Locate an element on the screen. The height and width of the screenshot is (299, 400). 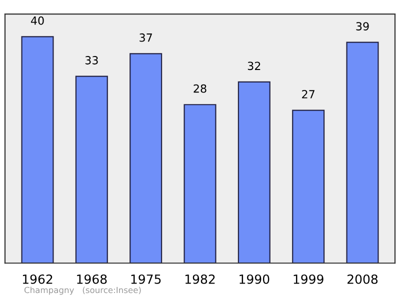
x-tick-label: 1982 is located at coordinates (200, 279).